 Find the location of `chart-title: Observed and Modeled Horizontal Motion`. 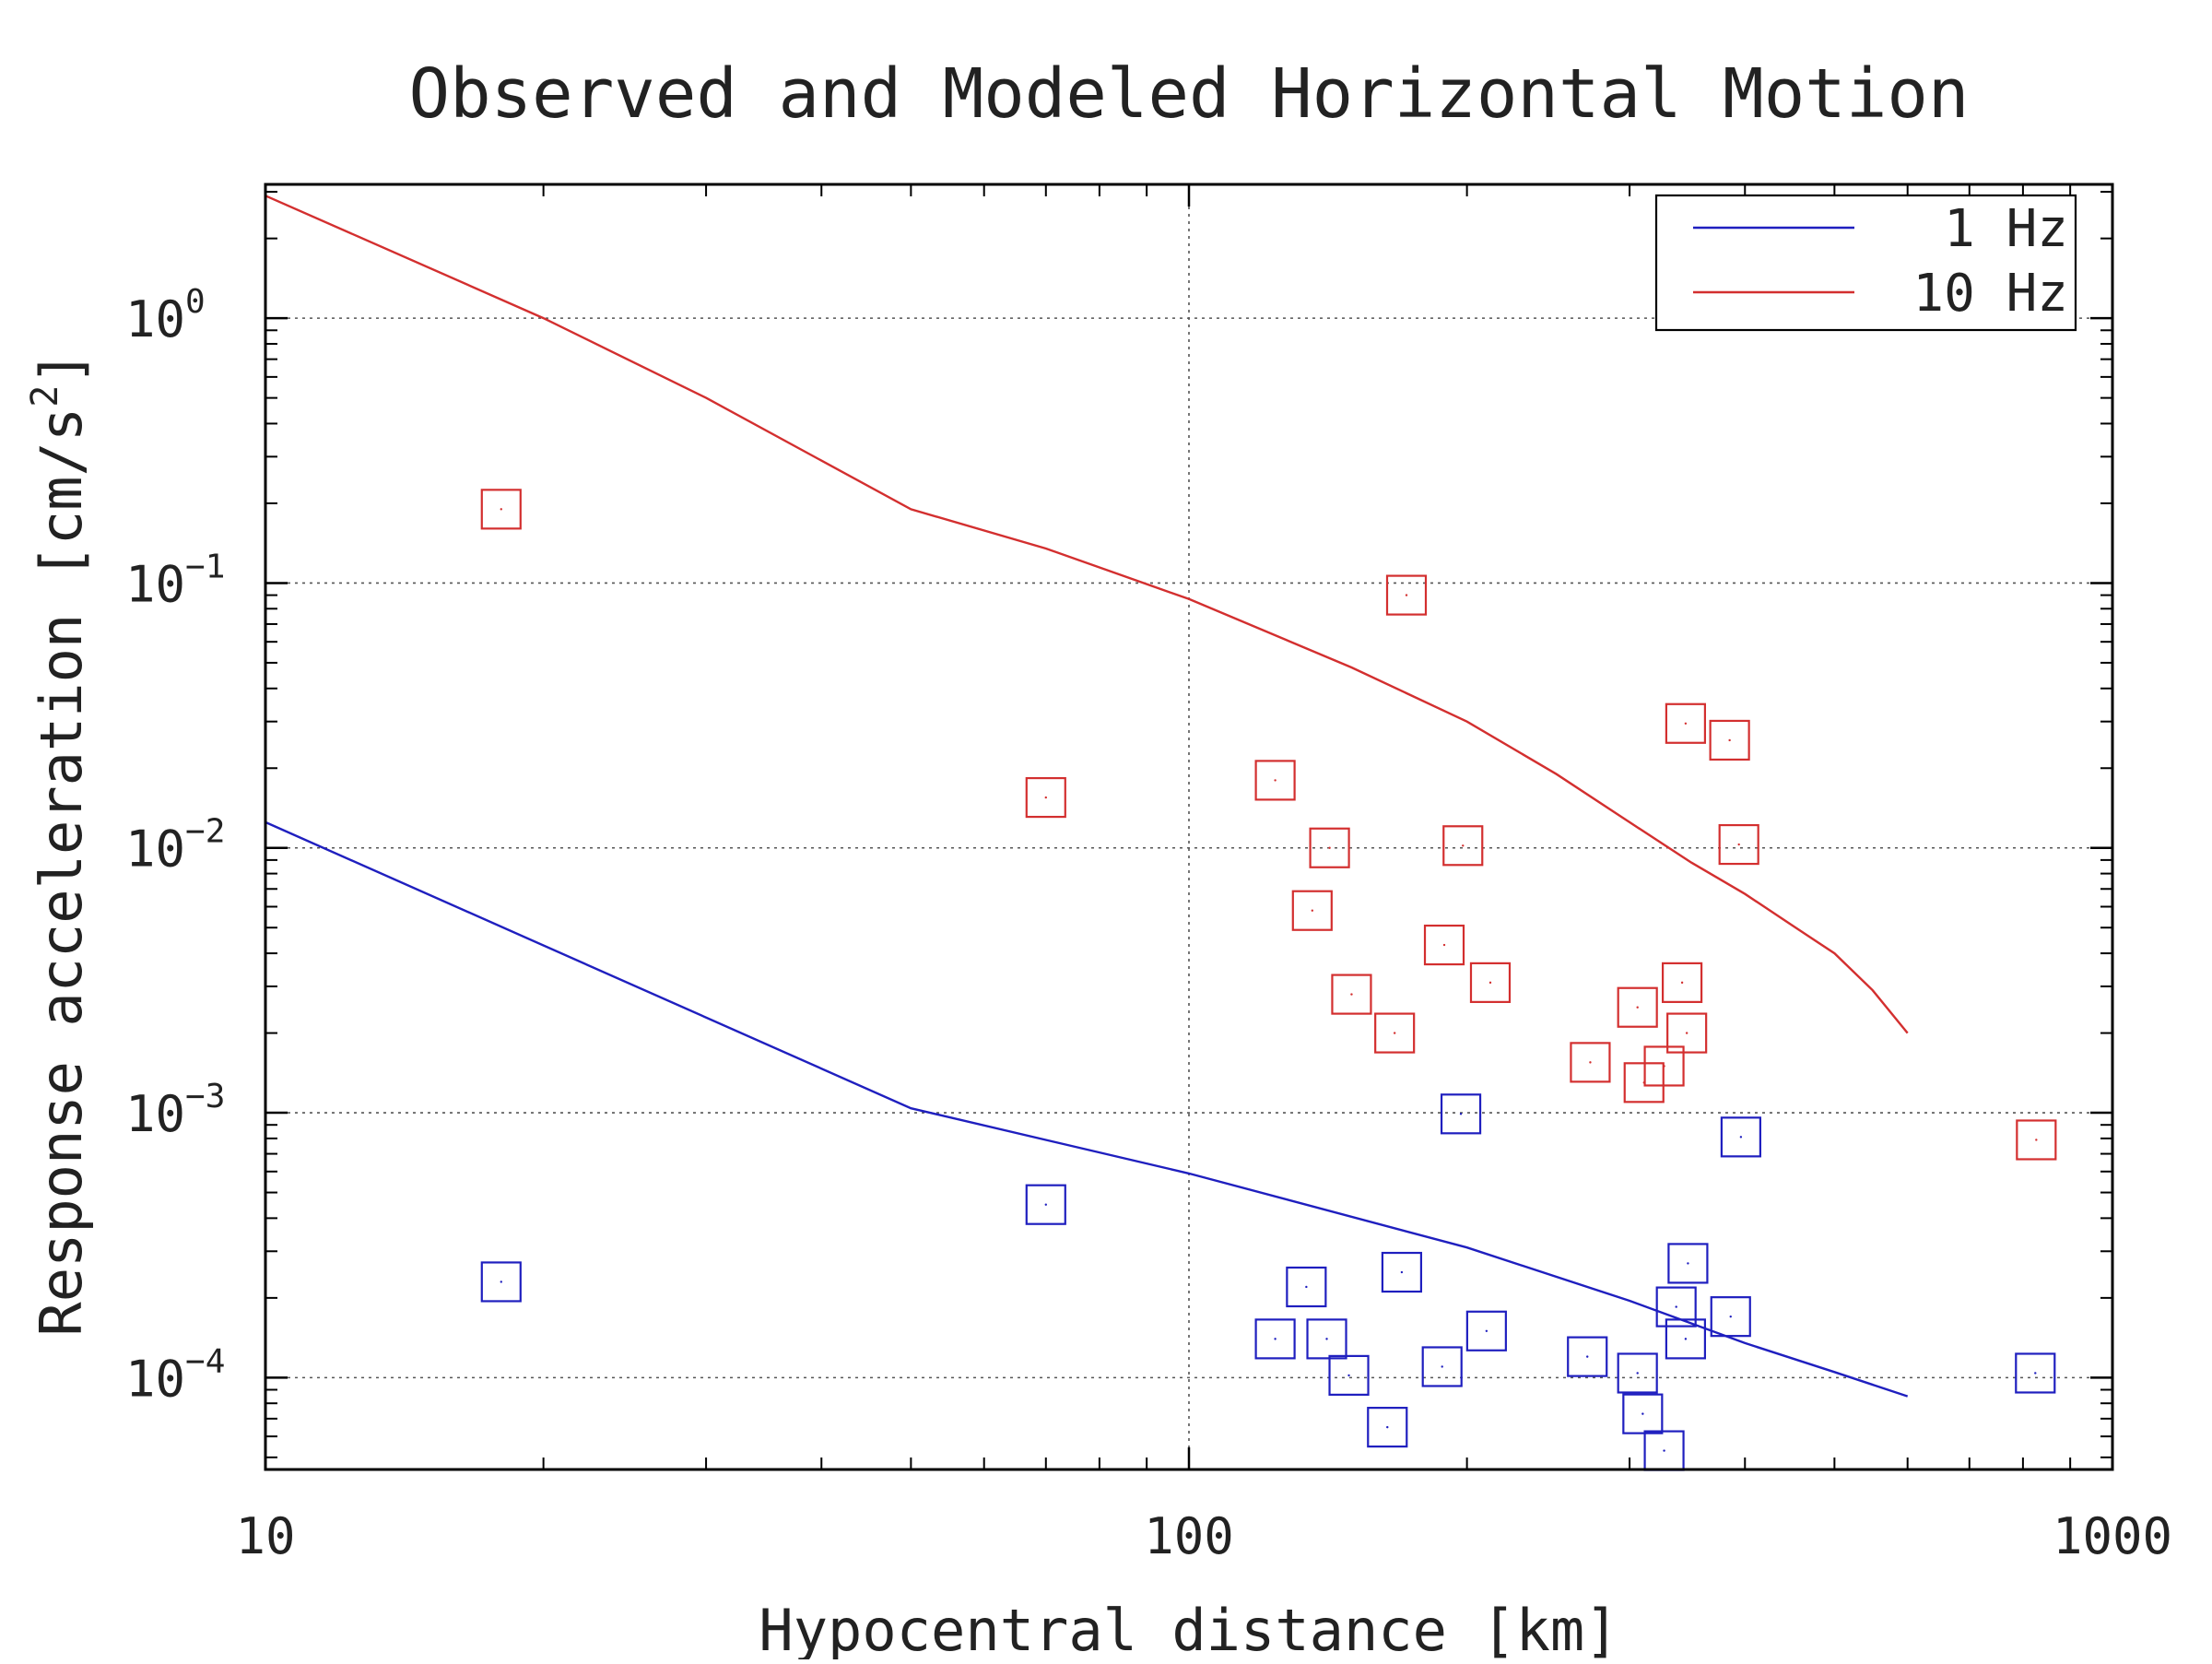

chart-title: Observed and Modeled Horizontal Motion is located at coordinates (1189, 94).